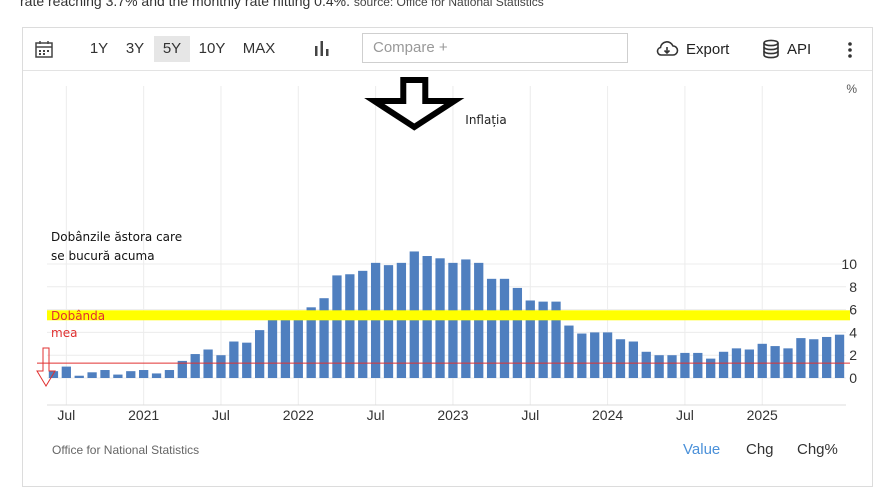 The width and height of the screenshot is (886, 487). What do you see at coordinates (46, 367) in the screenshot?
I see `small-down-arrow-icon` at bounding box center [46, 367].